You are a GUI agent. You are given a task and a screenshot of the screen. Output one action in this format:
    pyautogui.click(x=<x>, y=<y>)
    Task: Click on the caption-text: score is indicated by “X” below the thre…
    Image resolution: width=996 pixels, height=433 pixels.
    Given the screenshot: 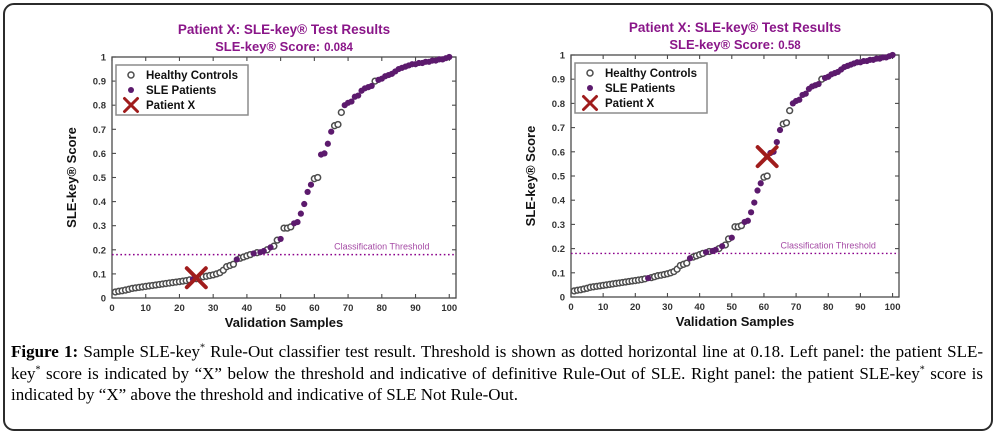 What is the action you would take?
    pyautogui.click(x=480, y=373)
    